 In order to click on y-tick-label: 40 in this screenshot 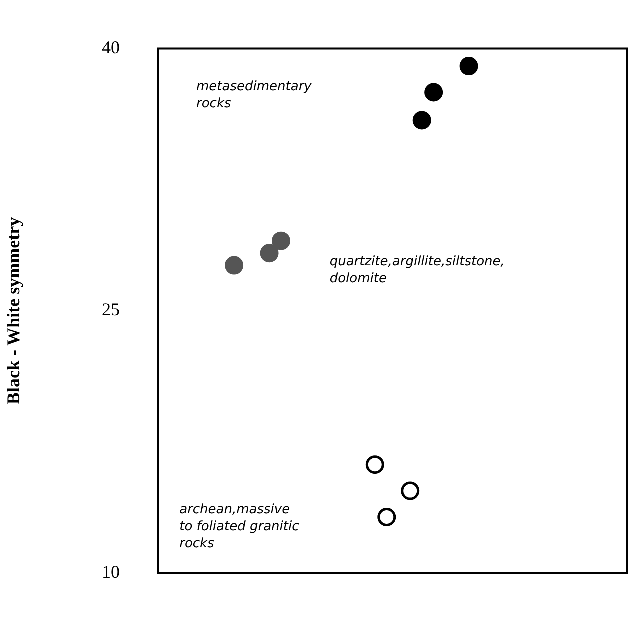, I will do `click(111, 48)`.